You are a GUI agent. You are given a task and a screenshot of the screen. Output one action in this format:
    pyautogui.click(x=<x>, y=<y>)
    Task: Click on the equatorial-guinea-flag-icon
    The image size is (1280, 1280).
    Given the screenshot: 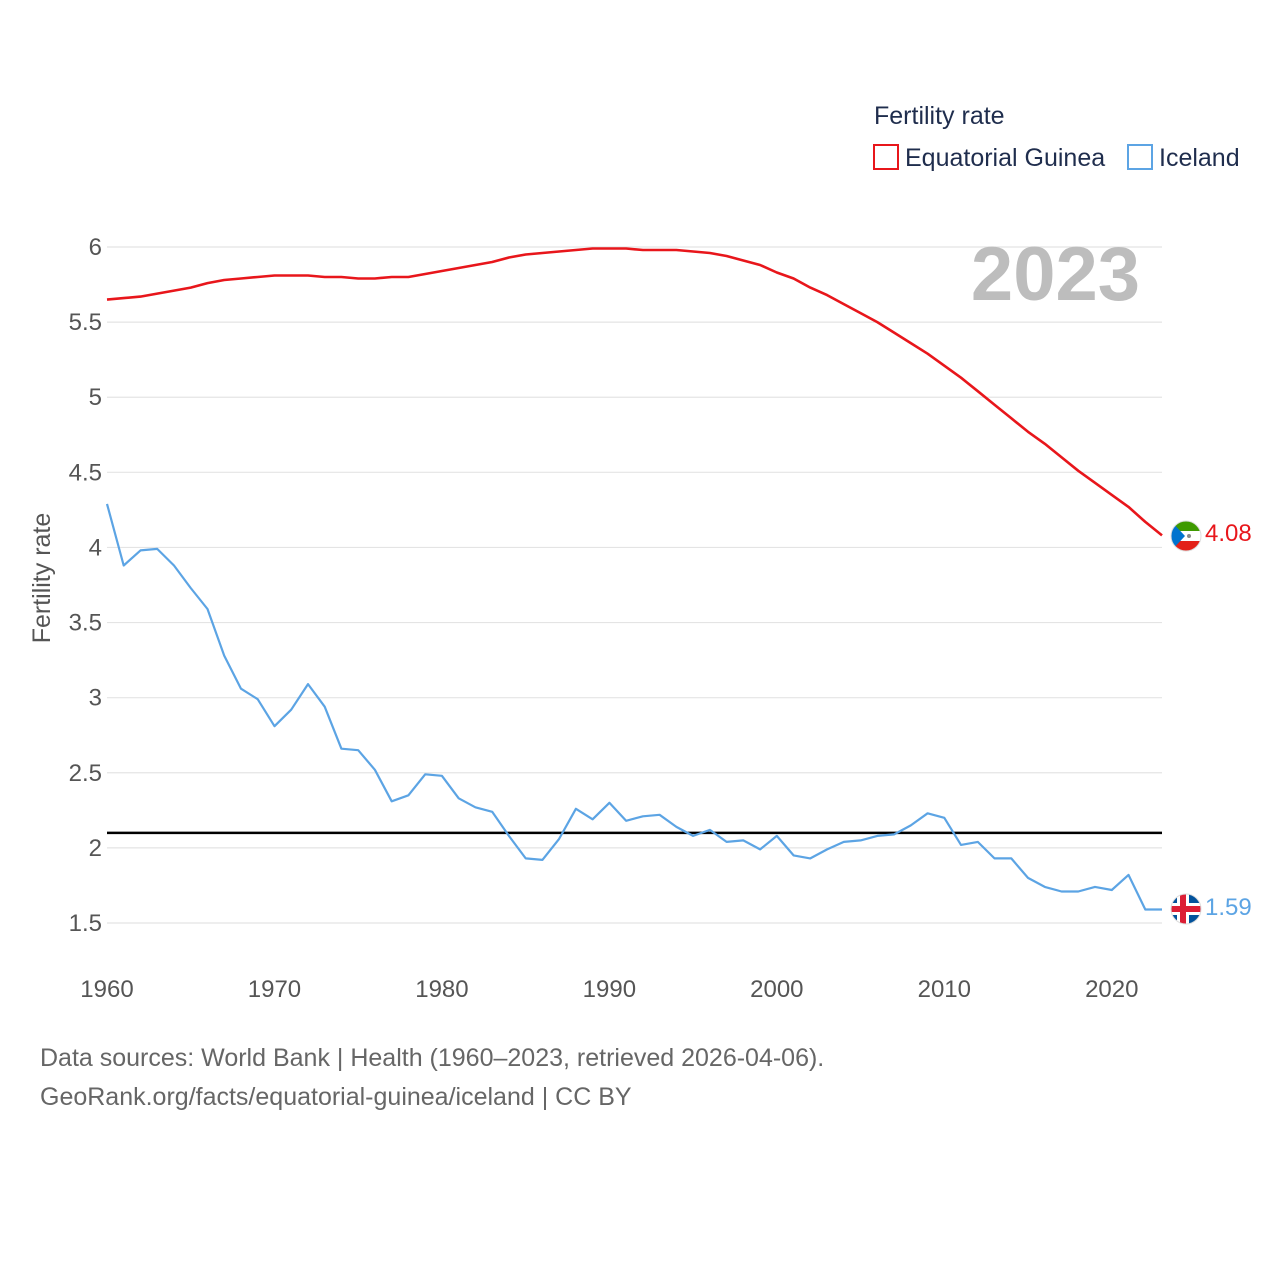 What is the action you would take?
    pyautogui.click(x=1186, y=536)
    